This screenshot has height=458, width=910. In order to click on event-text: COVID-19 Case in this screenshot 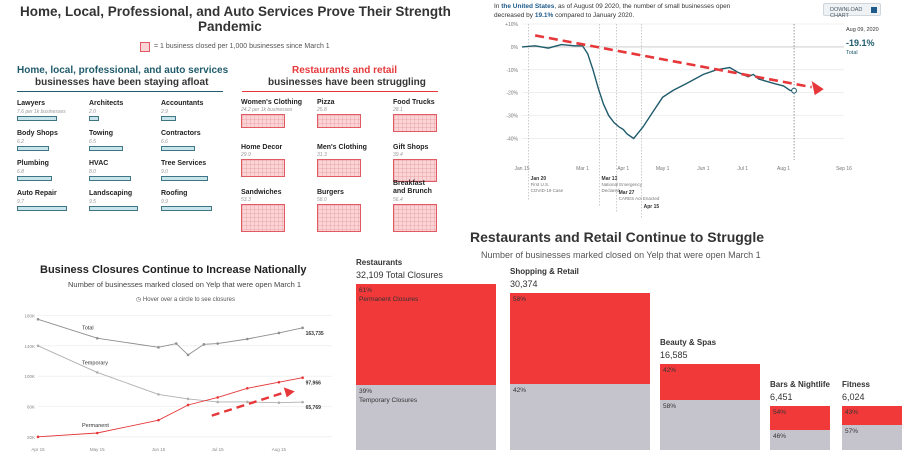, I will do `click(547, 190)`.